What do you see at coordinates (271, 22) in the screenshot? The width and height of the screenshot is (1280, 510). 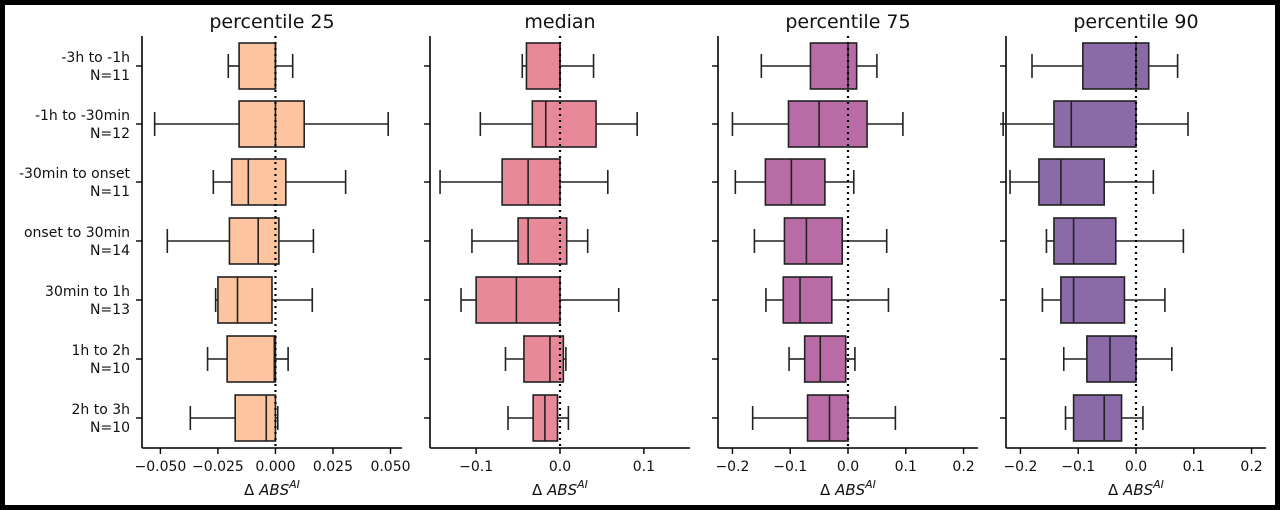 I see `panel-title: percentile 25` at bounding box center [271, 22].